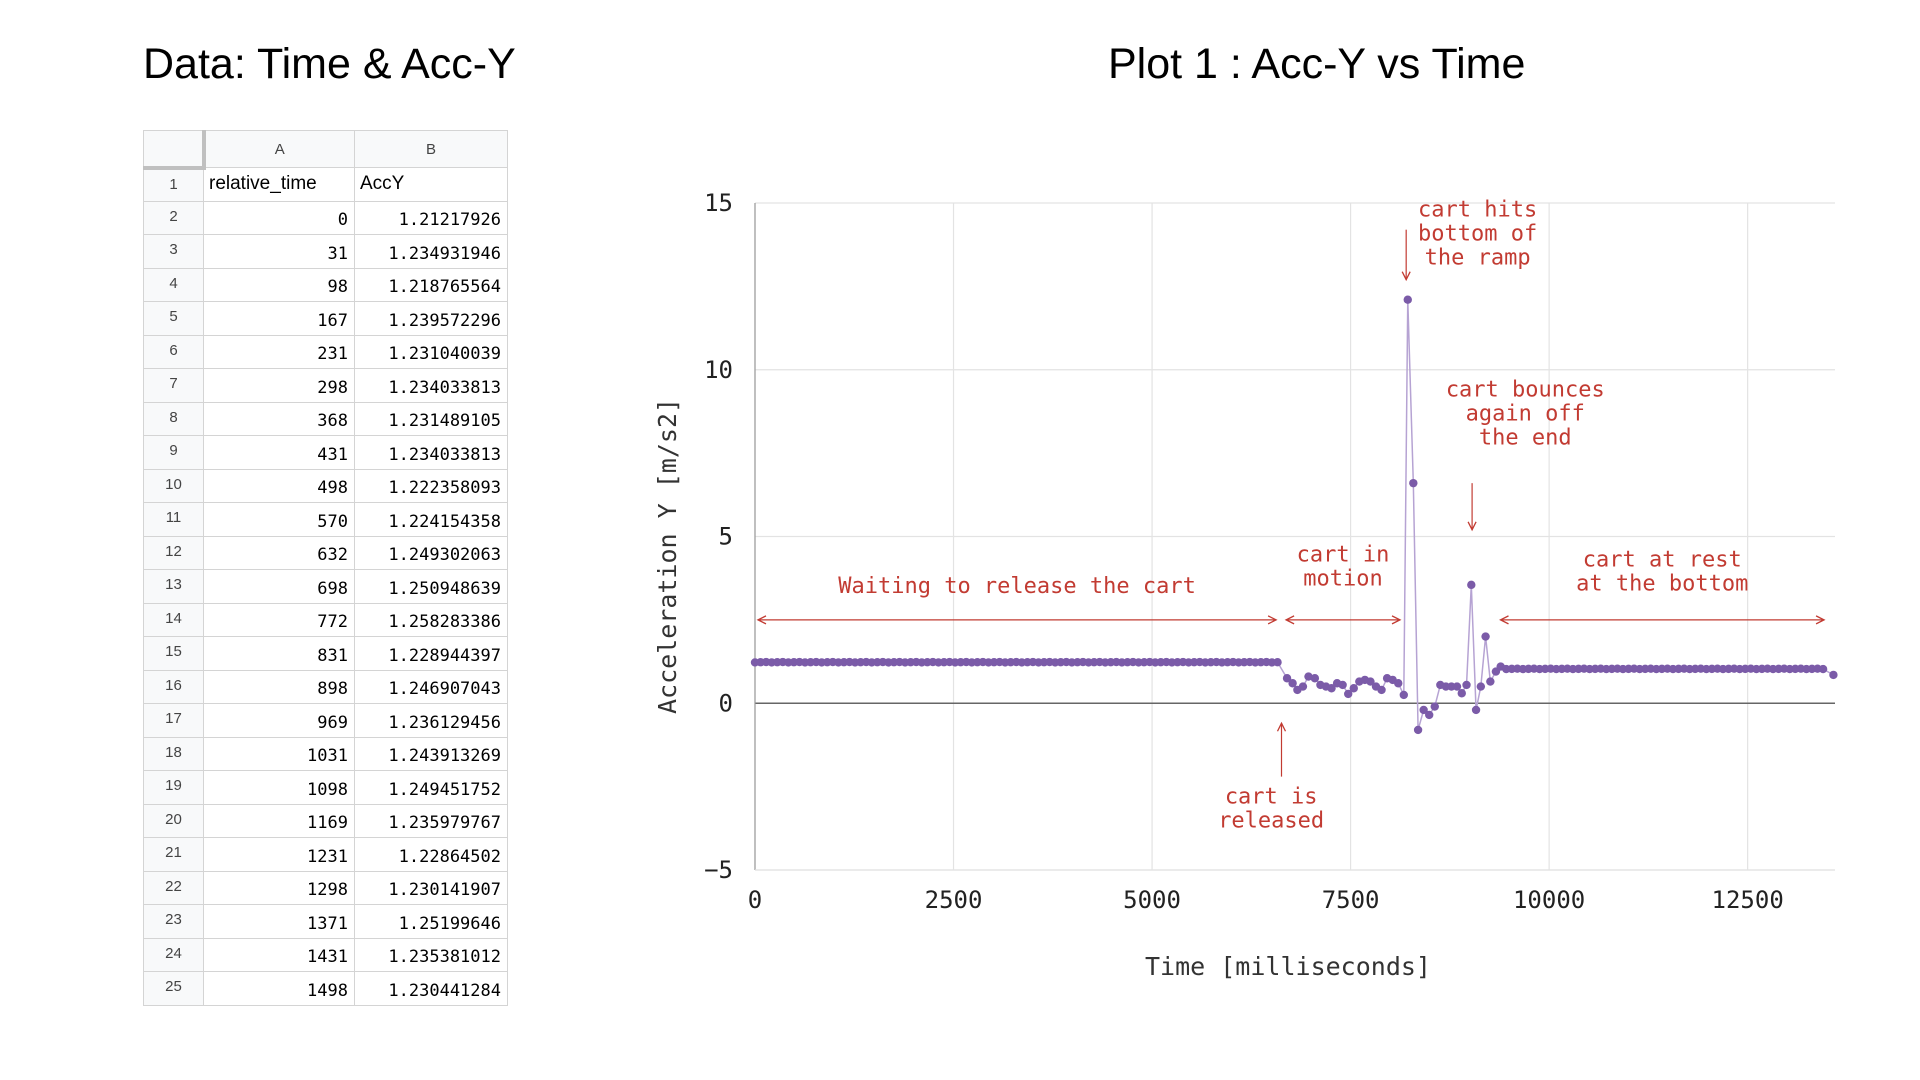  What do you see at coordinates (431, 787) in the screenshot?
I see `cell-accy: 1.249451752` at bounding box center [431, 787].